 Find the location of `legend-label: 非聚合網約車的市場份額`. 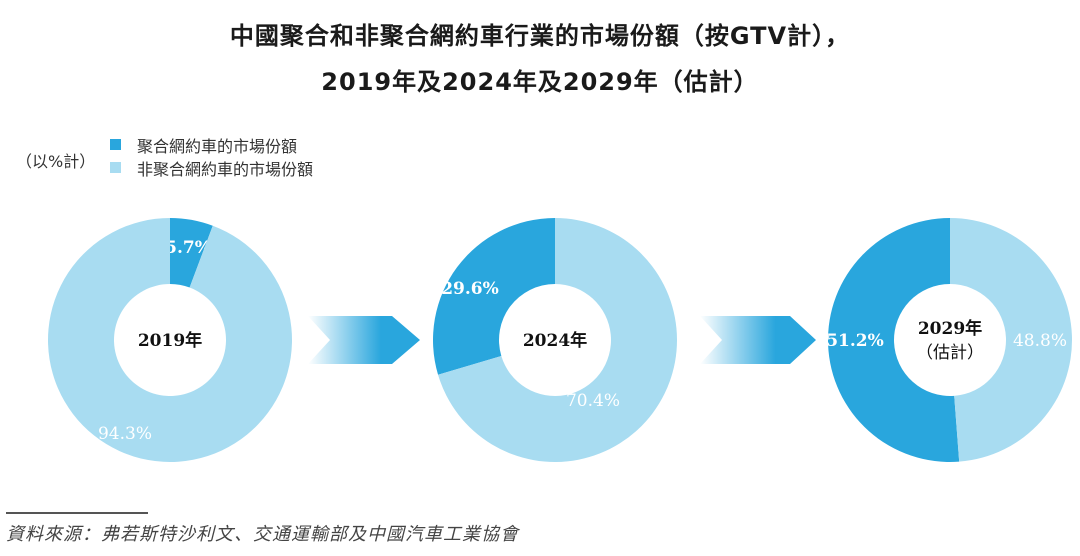

legend-label: 非聚合網約車的市場份額 is located at coordinates (225, 169).